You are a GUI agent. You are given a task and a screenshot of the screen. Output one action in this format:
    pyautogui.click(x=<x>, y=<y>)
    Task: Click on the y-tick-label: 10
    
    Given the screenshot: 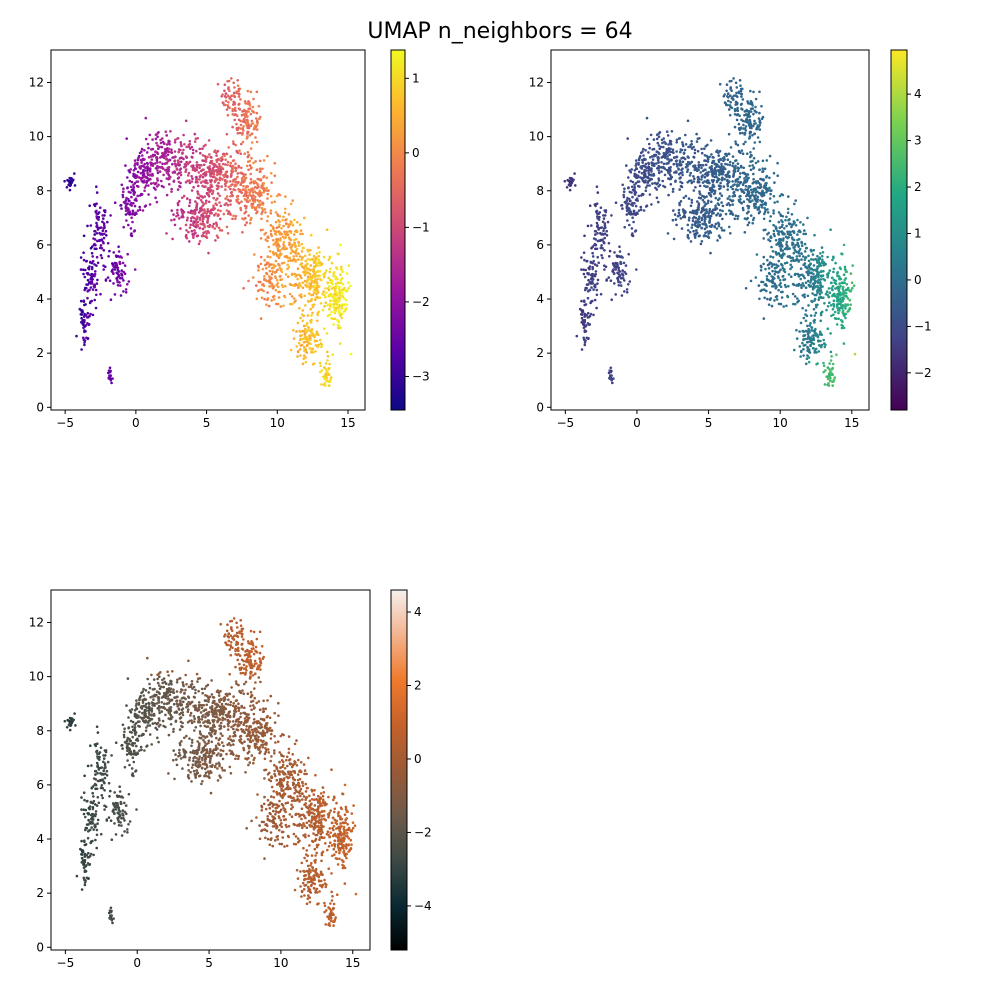 What is the action you would take?
    pyautogui.click(x=36, y=137)
    